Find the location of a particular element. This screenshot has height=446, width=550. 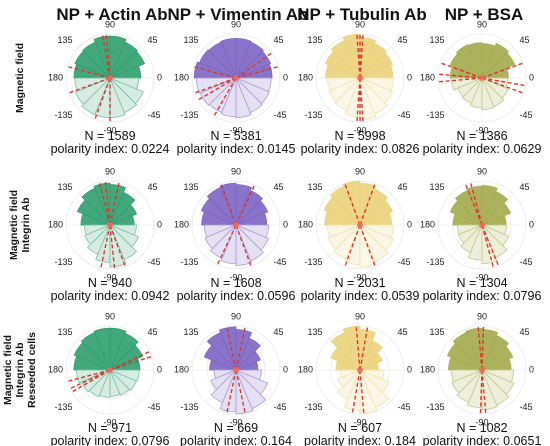

n-count-label: N = 1386 is located at coordinates (481, 136).